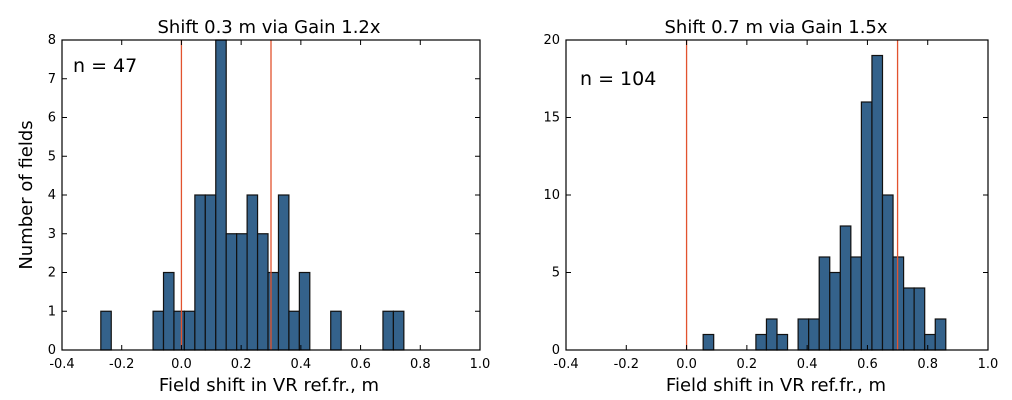 This screenshot has height=400, width=1012. I want to click on chart-title: Shift 0.7 m via Gain 1.5x, so click(775, 27).